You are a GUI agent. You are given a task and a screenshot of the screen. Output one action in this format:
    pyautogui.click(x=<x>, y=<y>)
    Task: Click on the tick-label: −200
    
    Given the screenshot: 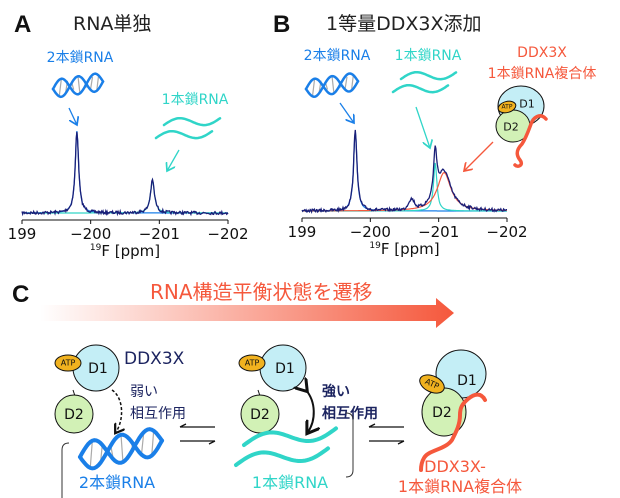 What is the action you would take?
    pyautogui.click(x=370, y=232)
    